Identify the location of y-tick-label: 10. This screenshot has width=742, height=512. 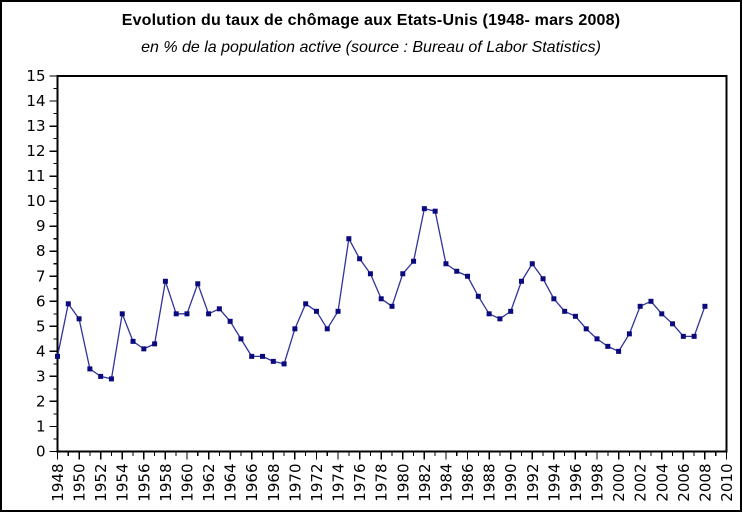
(35, 201).